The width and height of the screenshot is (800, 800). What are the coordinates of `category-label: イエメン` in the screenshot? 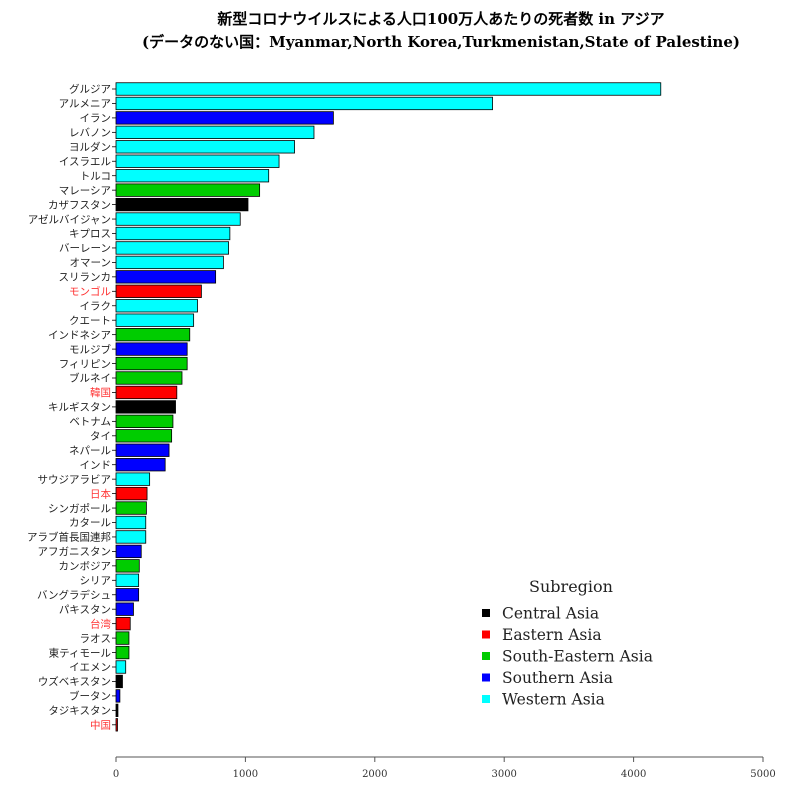 It's located at (90, 668).